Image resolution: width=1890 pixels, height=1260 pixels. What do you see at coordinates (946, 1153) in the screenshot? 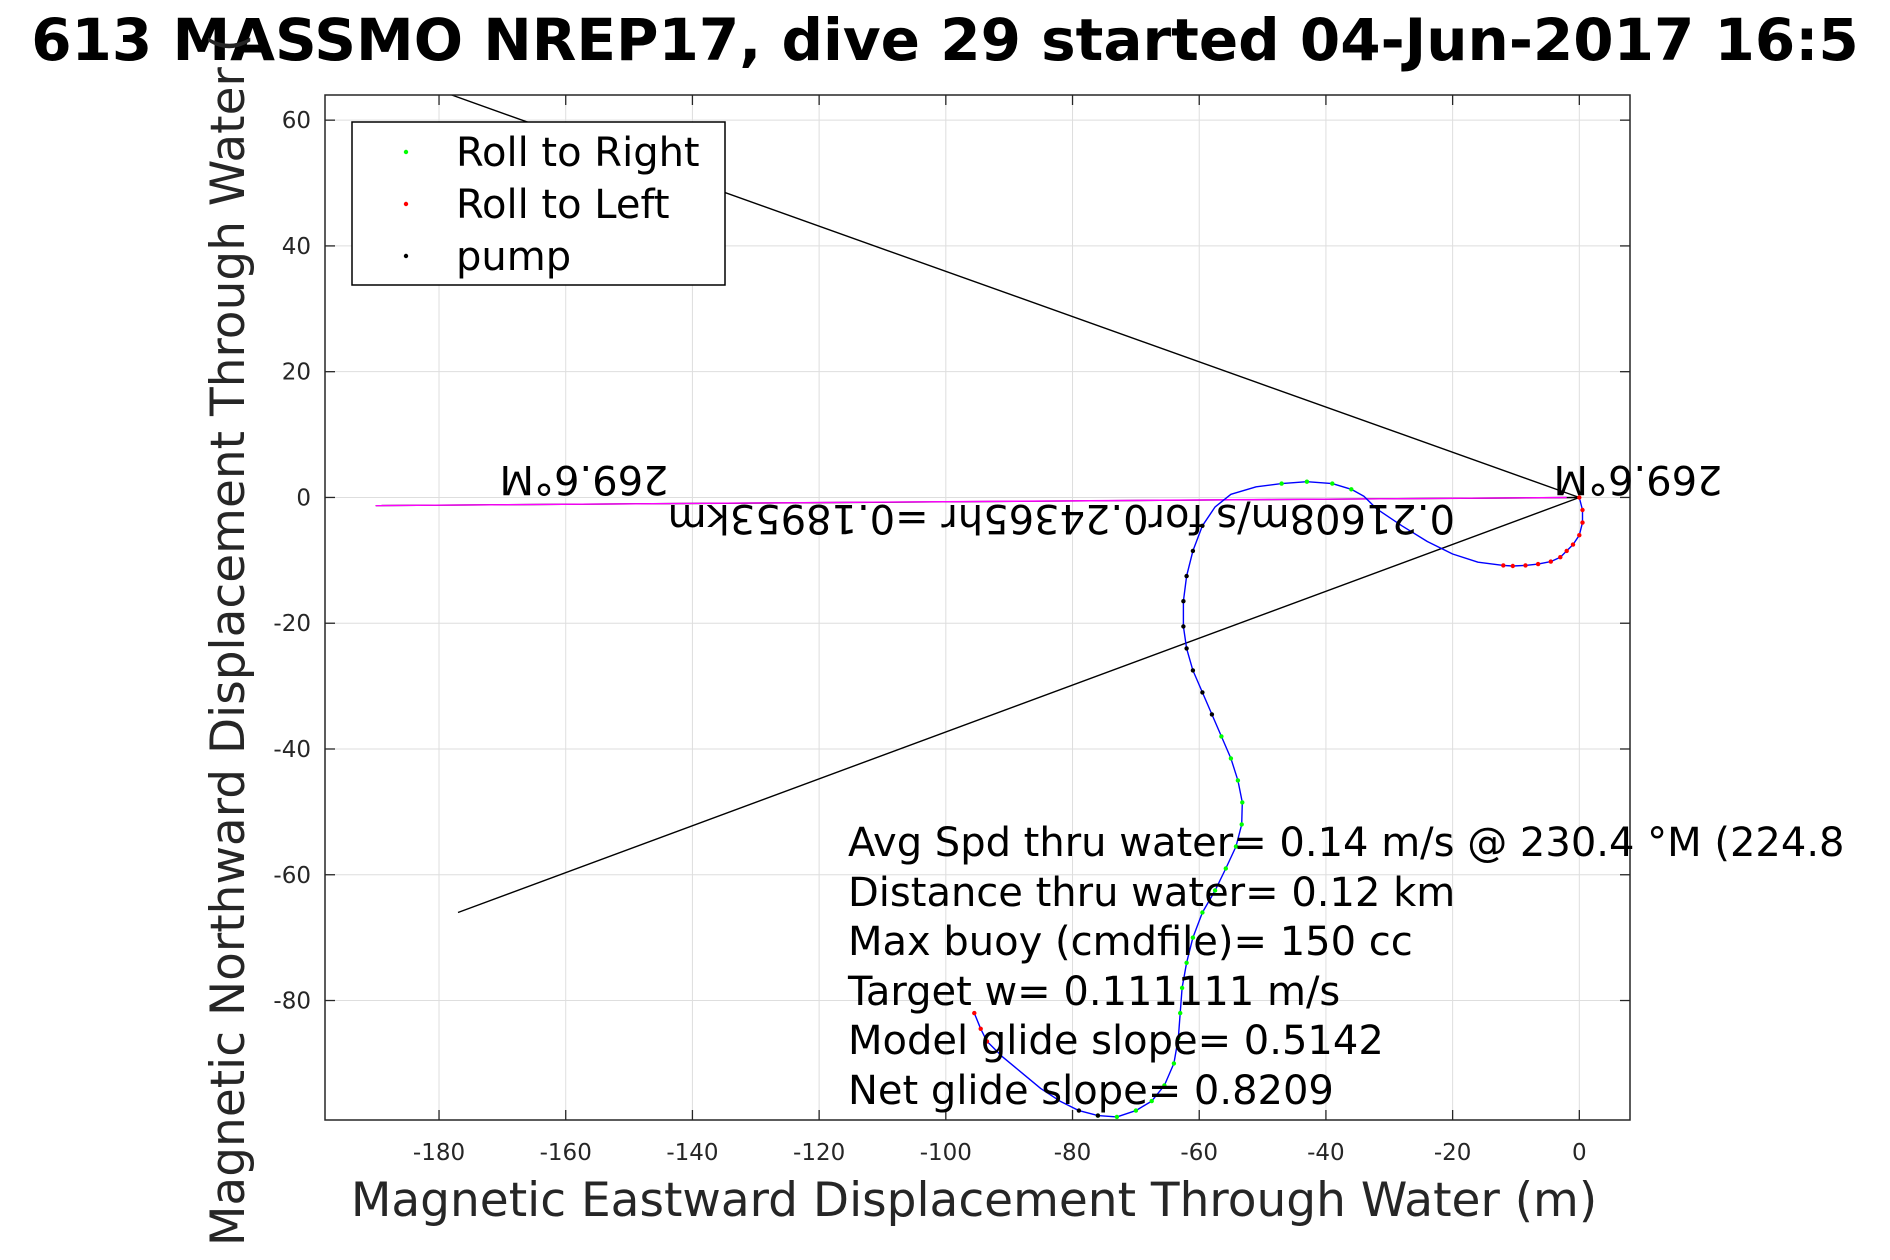
I see `x-tick-label: -100` at bounding box center [946, 1153].